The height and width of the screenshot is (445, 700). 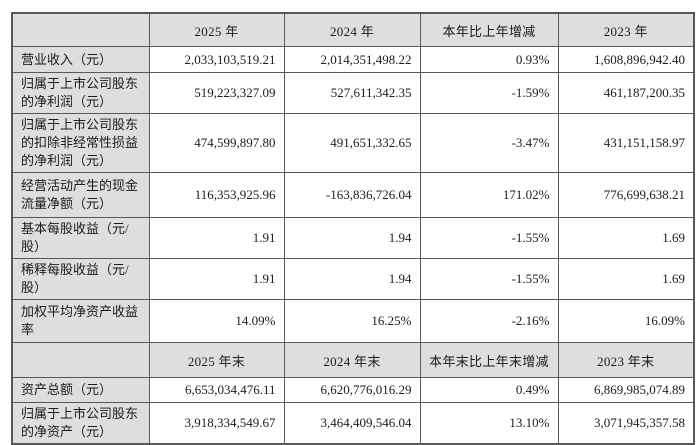 I want to click on row-label: 归属于上市公司股东的扣除非经常性损益的净利润（元）, so click(x=80, y=143).